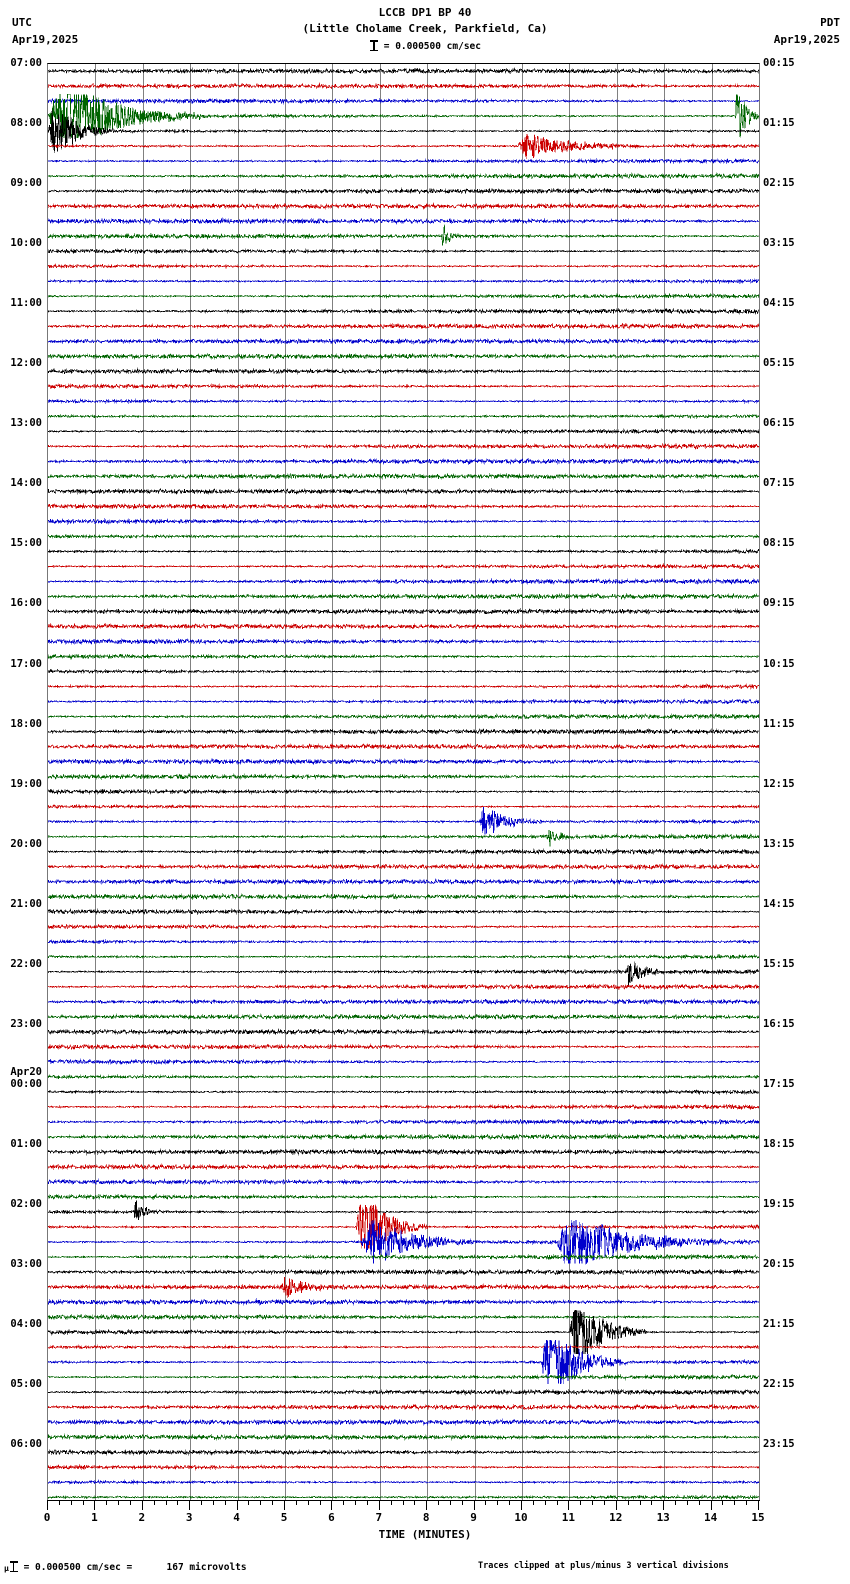 This screenshot has height=1584, width=850. I want to click on page-title: LCCB DP1 BP 40, so click(425, 12).